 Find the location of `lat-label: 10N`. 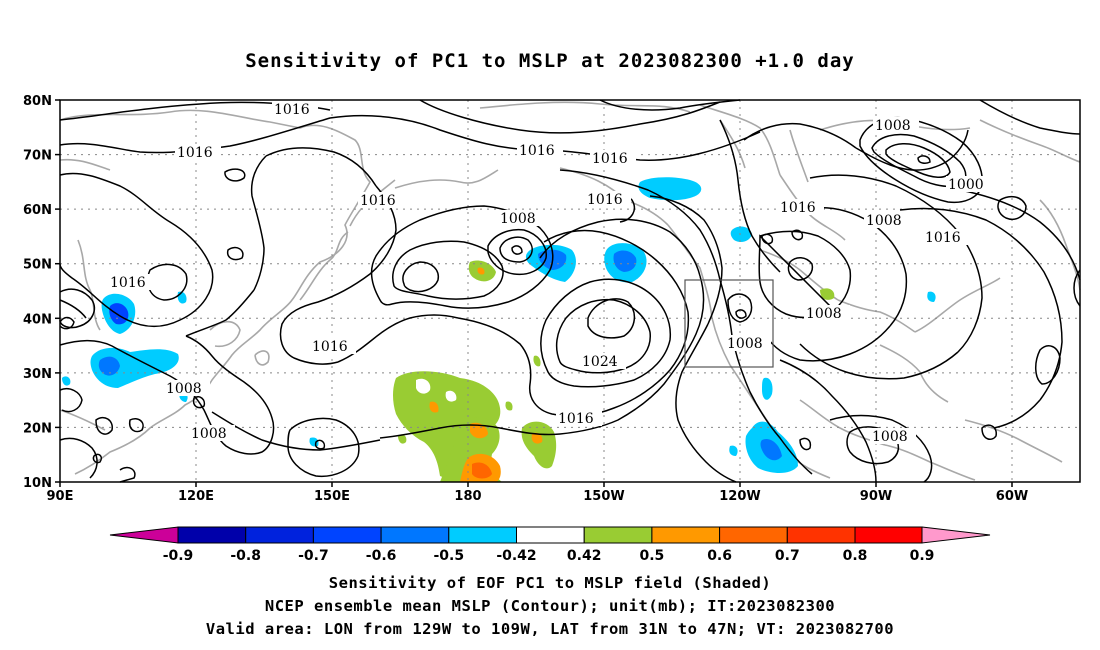

lat-label: 10N is located at coordinates (37, 483).